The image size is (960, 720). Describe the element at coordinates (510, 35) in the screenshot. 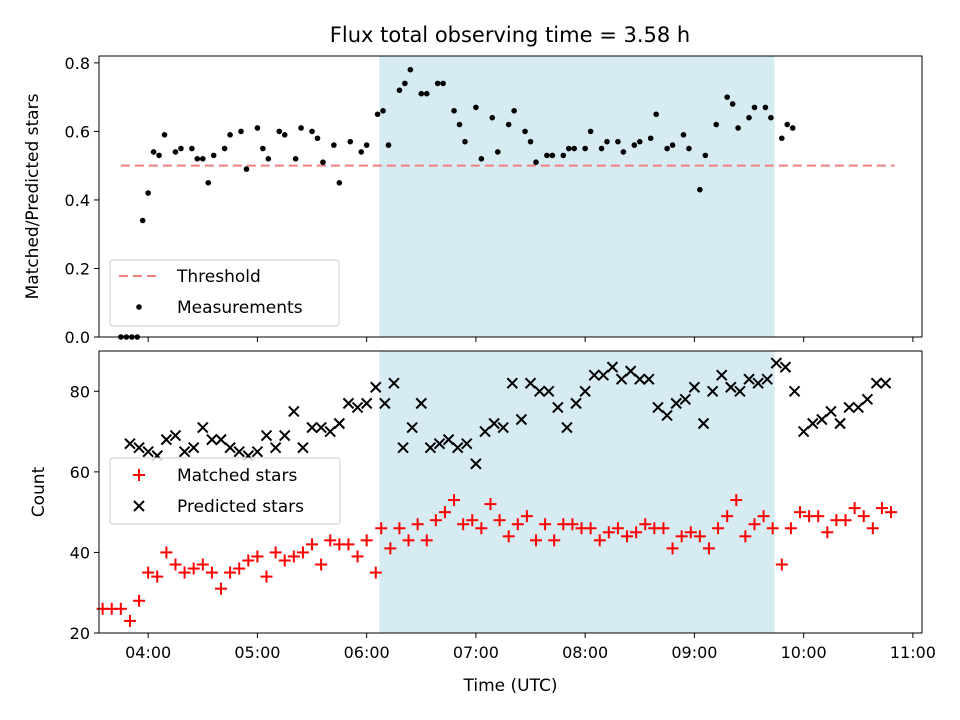

I see `chart-title: Flux total observing time = 3.58 h` at that location.